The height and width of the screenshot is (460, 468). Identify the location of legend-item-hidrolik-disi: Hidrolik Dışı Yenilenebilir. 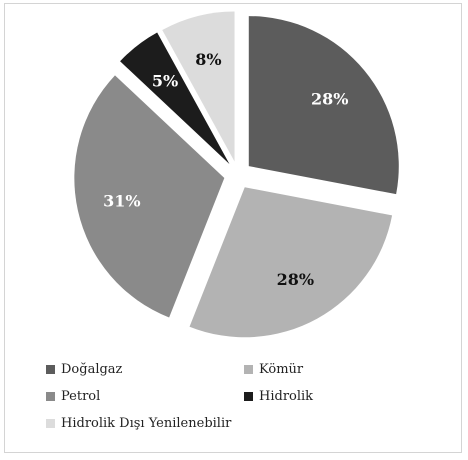
(138, 423).